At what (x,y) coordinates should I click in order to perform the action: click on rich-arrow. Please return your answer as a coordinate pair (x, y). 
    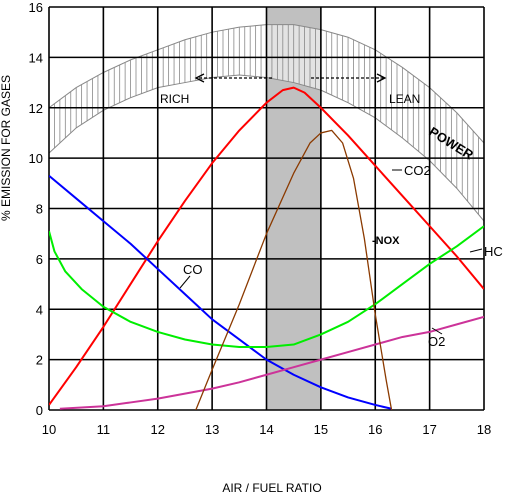
    Looking at the image, I should click on (233, 78).